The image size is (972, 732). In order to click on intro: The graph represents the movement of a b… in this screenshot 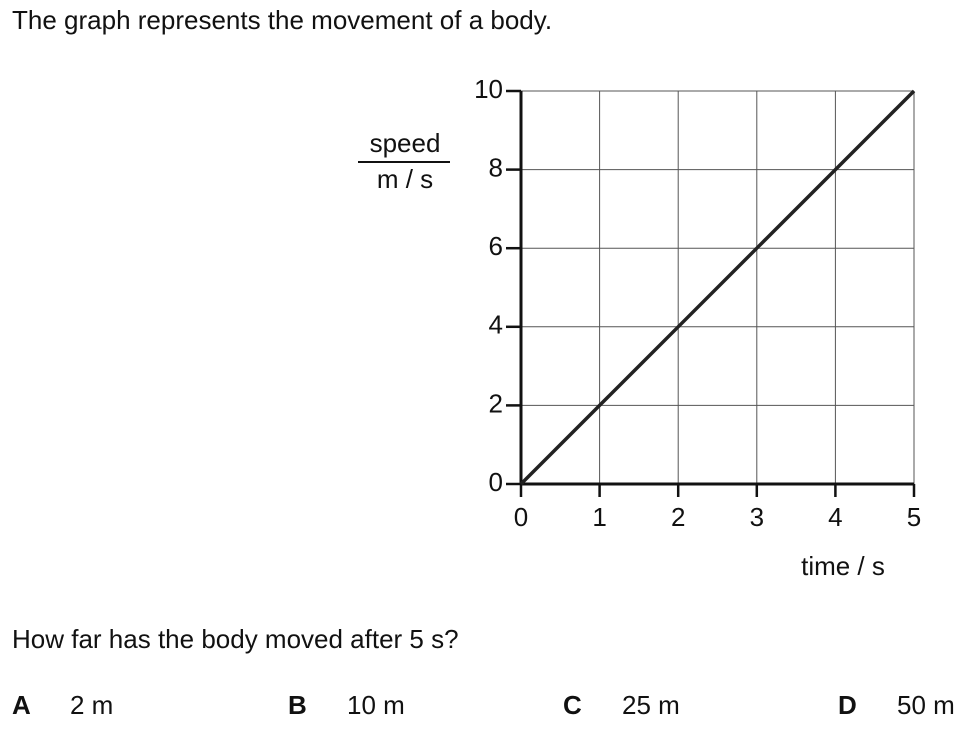, I will do `click(282, 20)`.